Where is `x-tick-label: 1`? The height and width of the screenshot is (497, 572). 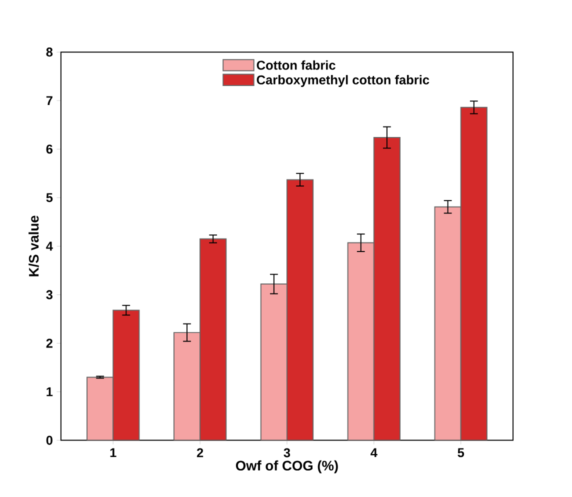
x-tick-label: 1 is located at coordinates (113, 452).